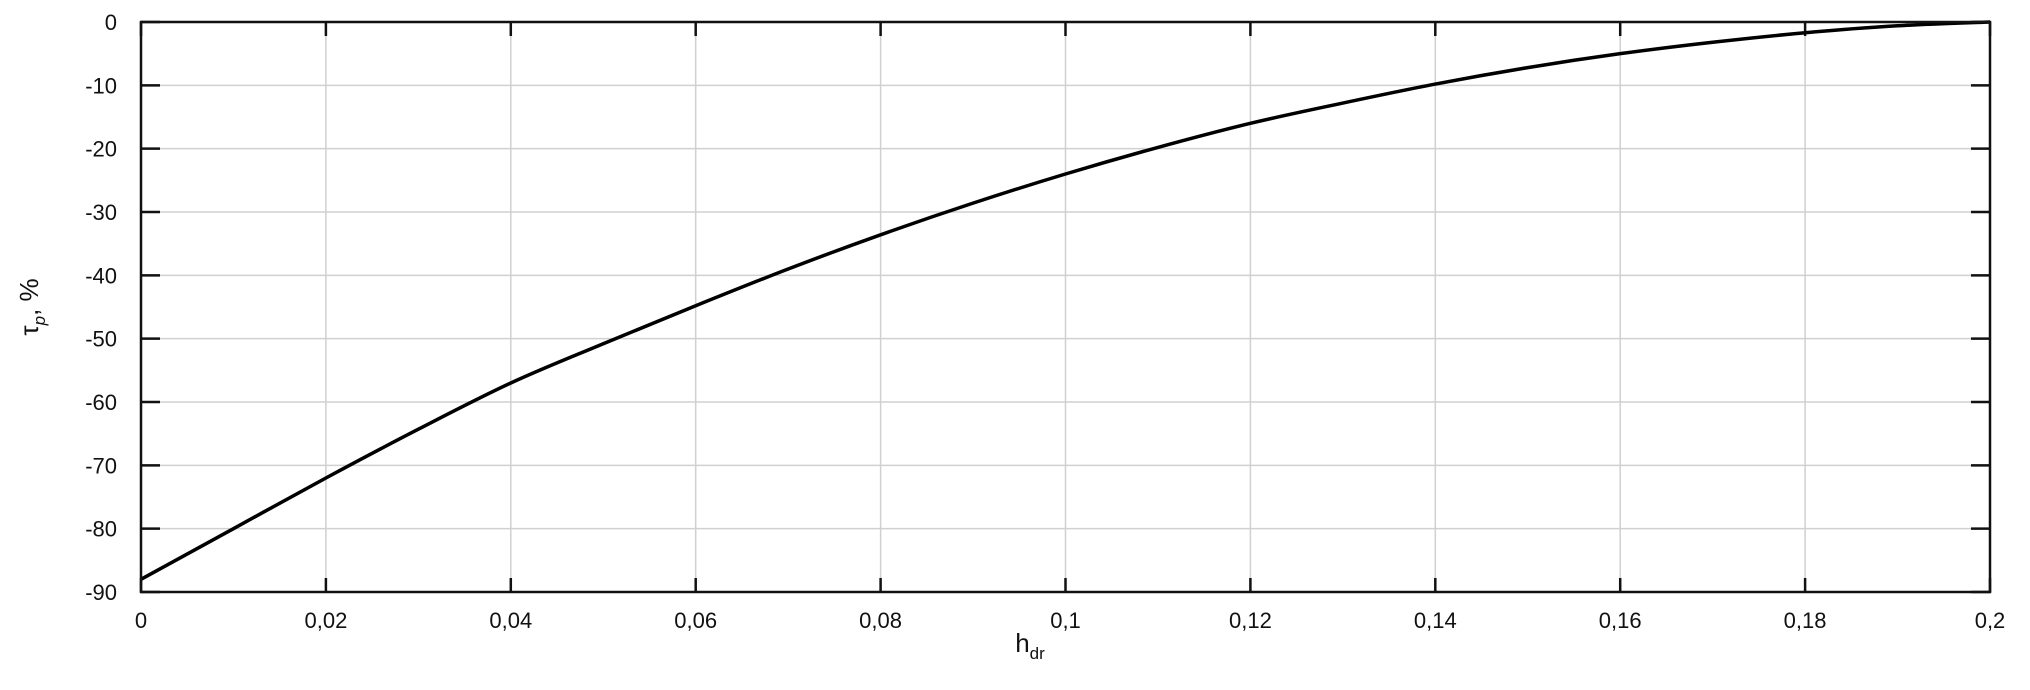 This screenshot has width=2030, height=690. Describe the element at coordinates (101, 275) in the screenshot. I see `y-tick-label: -40` at that location.